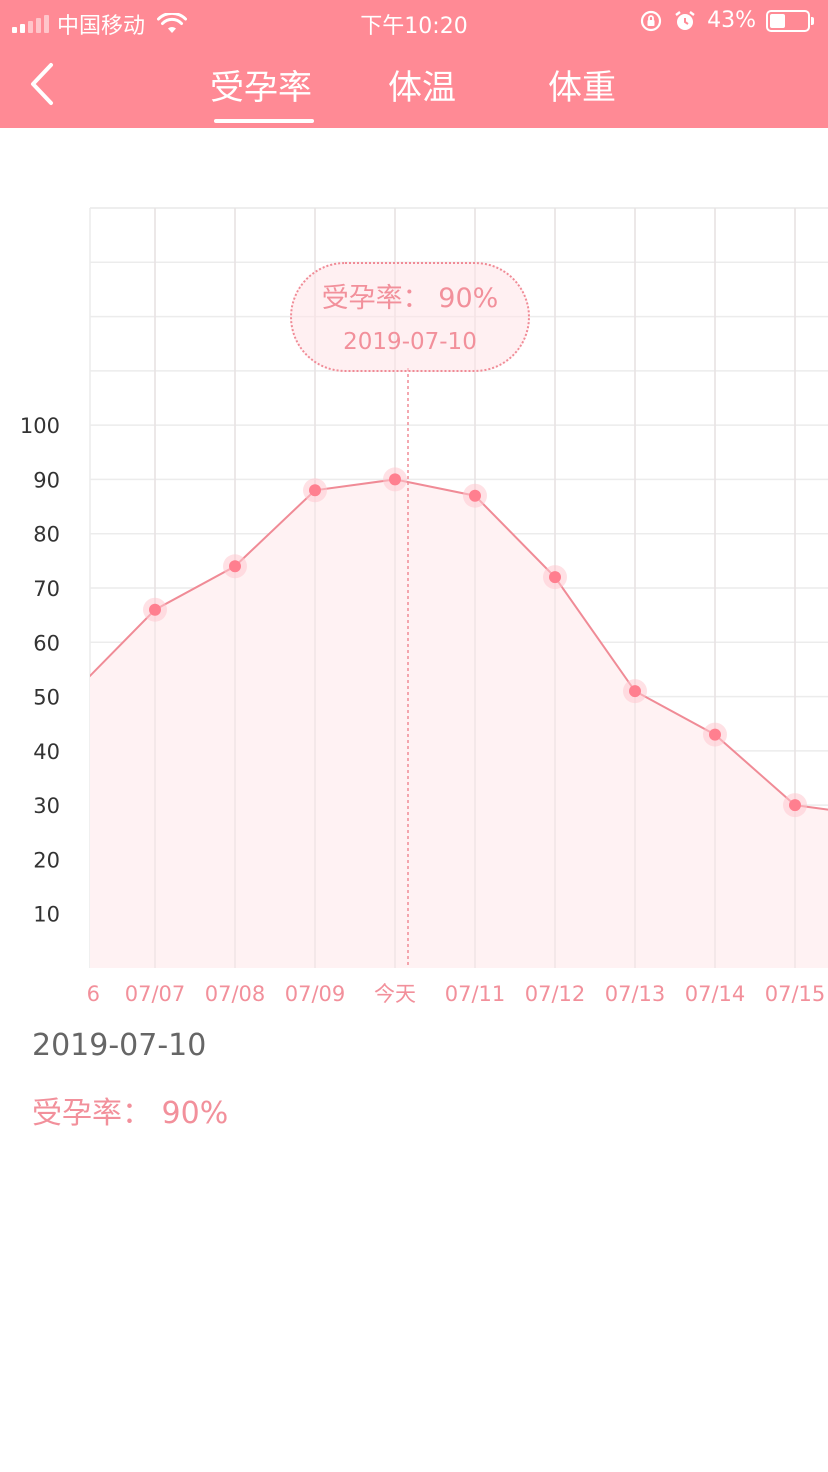 This screenshot has height=1472, width=828. I want to click on signal-icon, so click(30, 24).